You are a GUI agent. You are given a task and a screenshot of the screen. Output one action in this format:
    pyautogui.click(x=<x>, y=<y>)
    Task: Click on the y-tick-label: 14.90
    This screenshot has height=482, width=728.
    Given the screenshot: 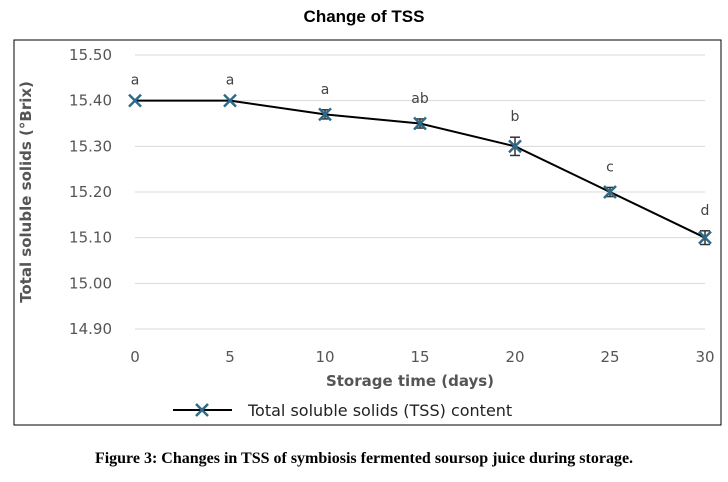 What is the action you would take?
    pyautogui.click(x=90, y=329)
    